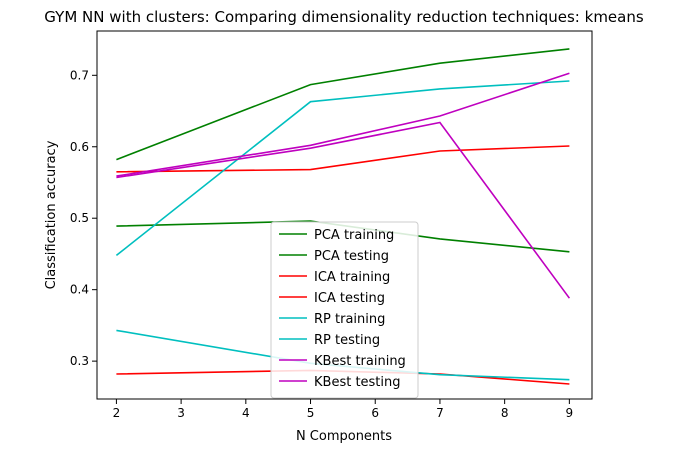  I want to click on series-line-ica-training, so click(343, 159).